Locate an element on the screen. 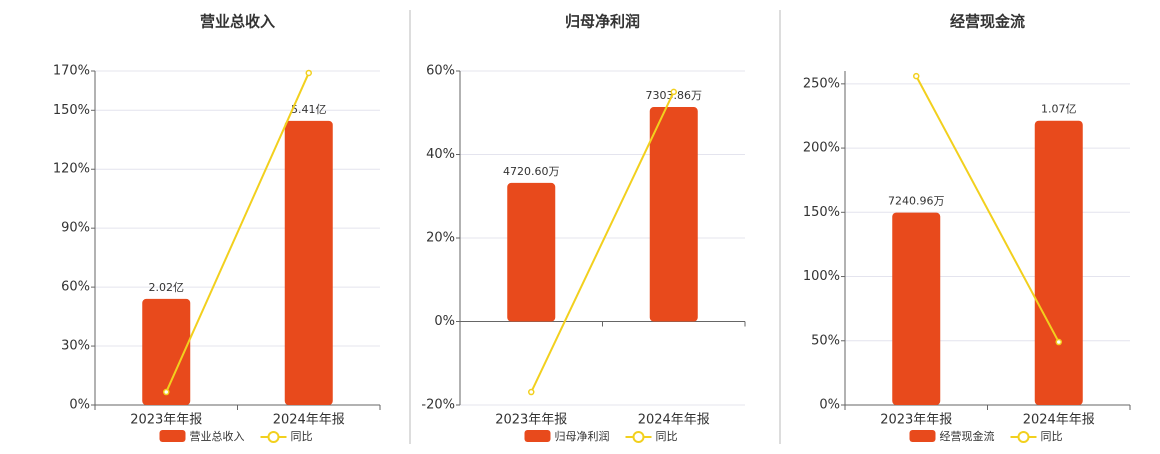  legend-label: 营业总收入 is located at coordinates (217, 436).